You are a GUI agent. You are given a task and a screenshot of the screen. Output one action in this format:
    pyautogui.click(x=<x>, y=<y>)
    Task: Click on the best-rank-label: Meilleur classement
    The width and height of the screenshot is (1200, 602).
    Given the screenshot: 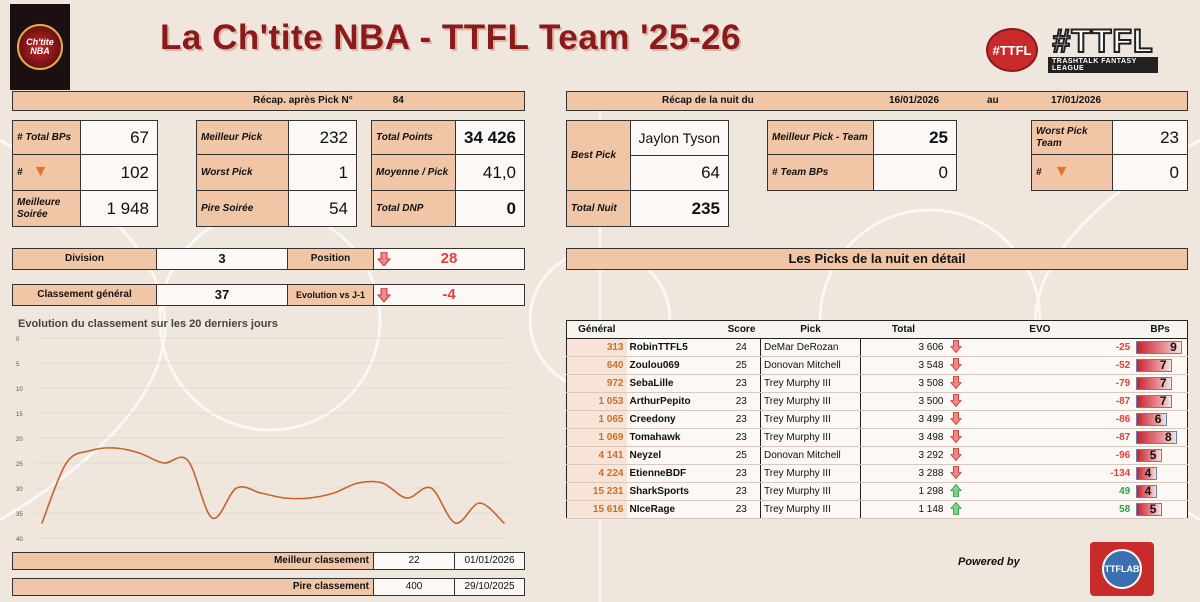 What is the action you would take?
    pyautogui.click(x=193, y=561)
    